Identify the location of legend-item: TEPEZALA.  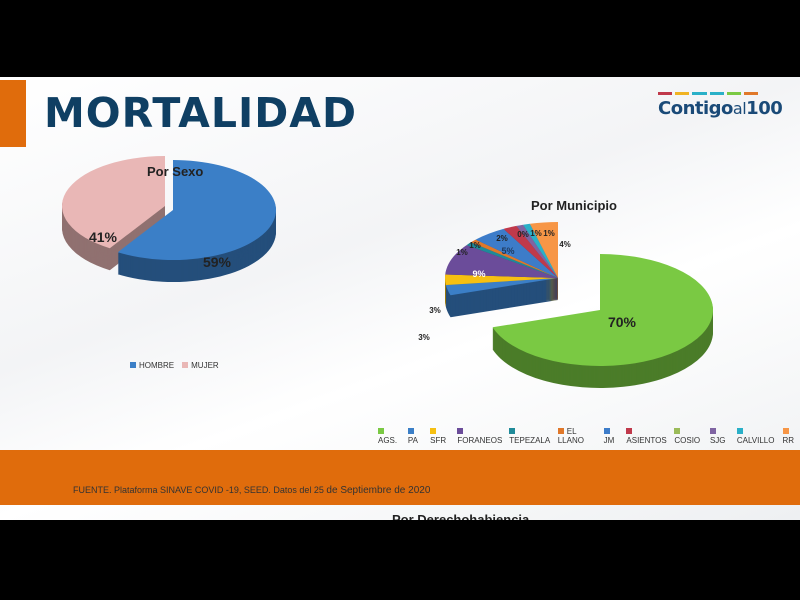
(530, 436).